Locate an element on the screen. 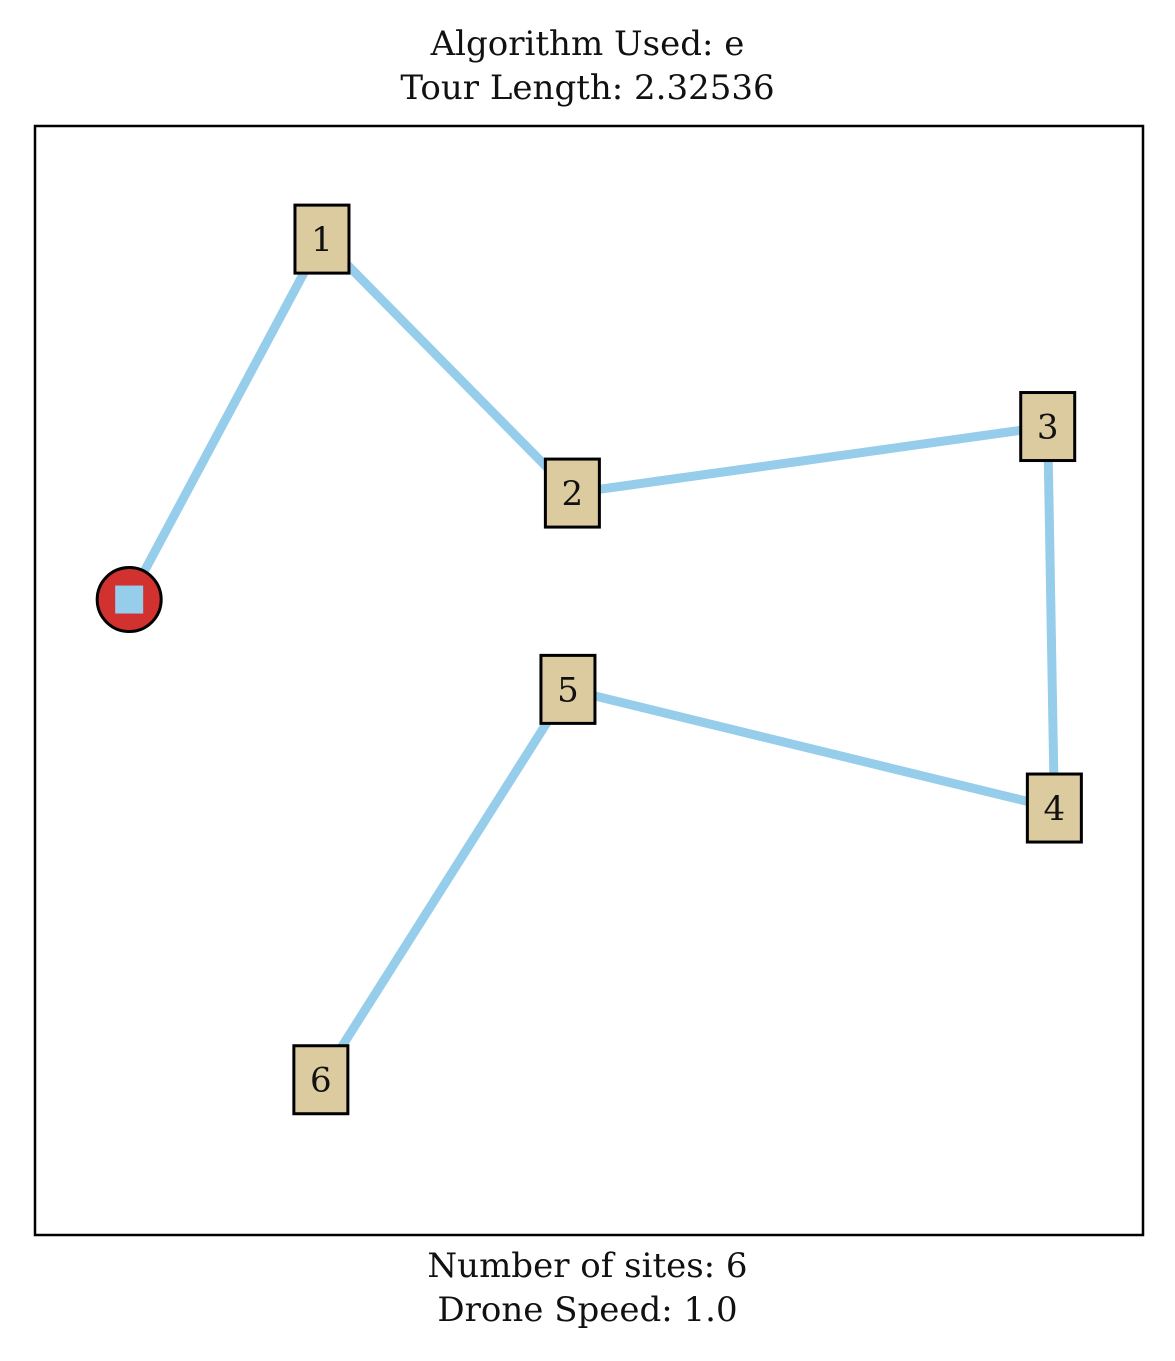 The image size is (1175, 1361). algorithm-title: Algorithm Used: e is located at coordinates (587, 44).